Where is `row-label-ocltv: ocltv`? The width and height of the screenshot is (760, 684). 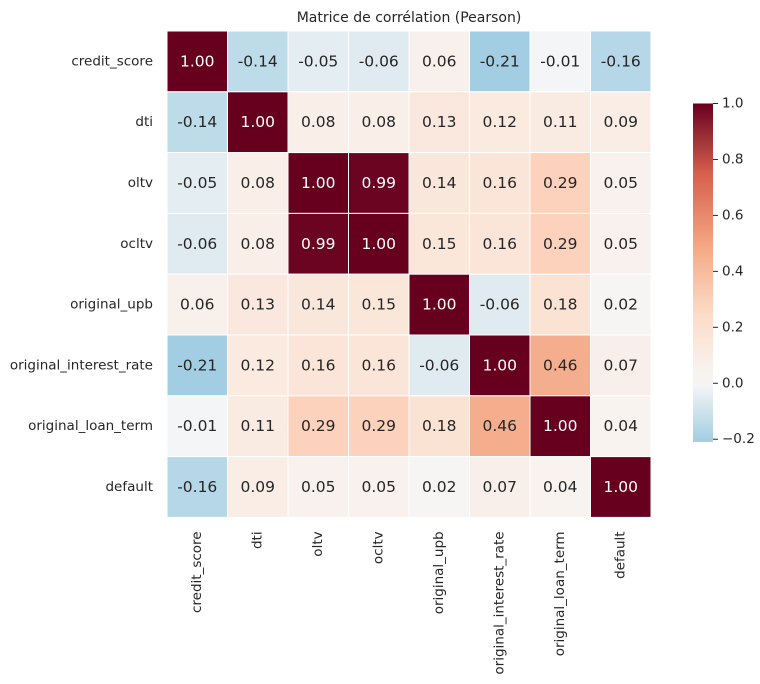
row-label-ocltv: ocltv is located at coordinates (136, 244).